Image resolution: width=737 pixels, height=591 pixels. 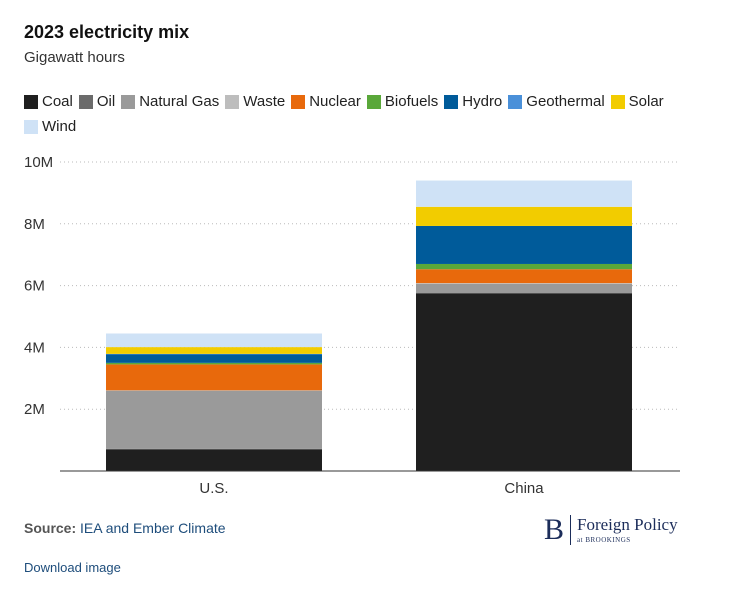 I want to click on logo-divider, so click(x=571, y=530).